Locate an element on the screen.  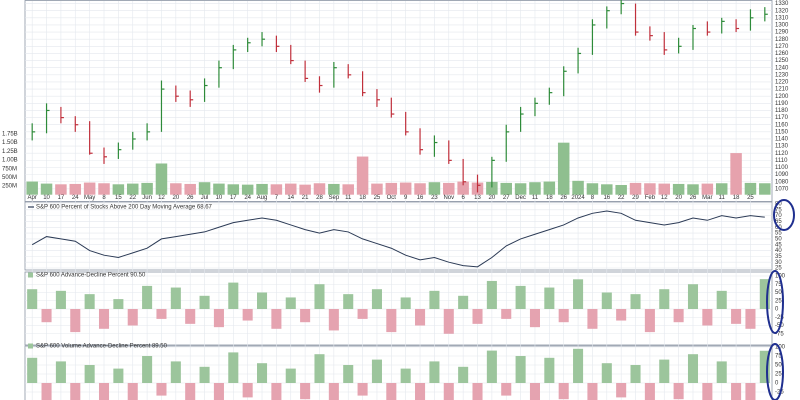
x-tick-label: 10 is located at coordinates (46, 198).